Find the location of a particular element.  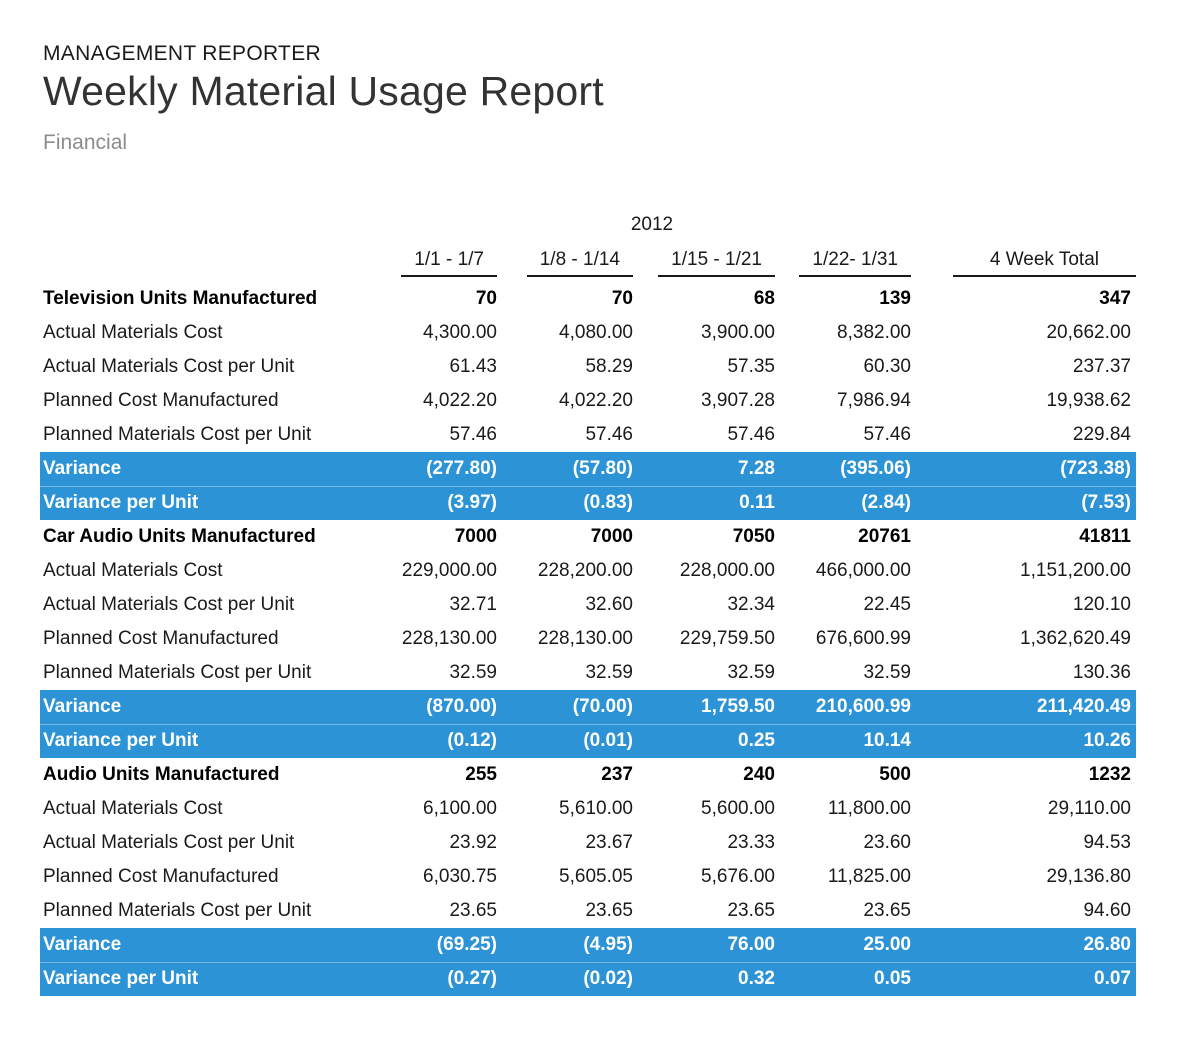

cell-week2: 237 is located at coordinates (617, 775).